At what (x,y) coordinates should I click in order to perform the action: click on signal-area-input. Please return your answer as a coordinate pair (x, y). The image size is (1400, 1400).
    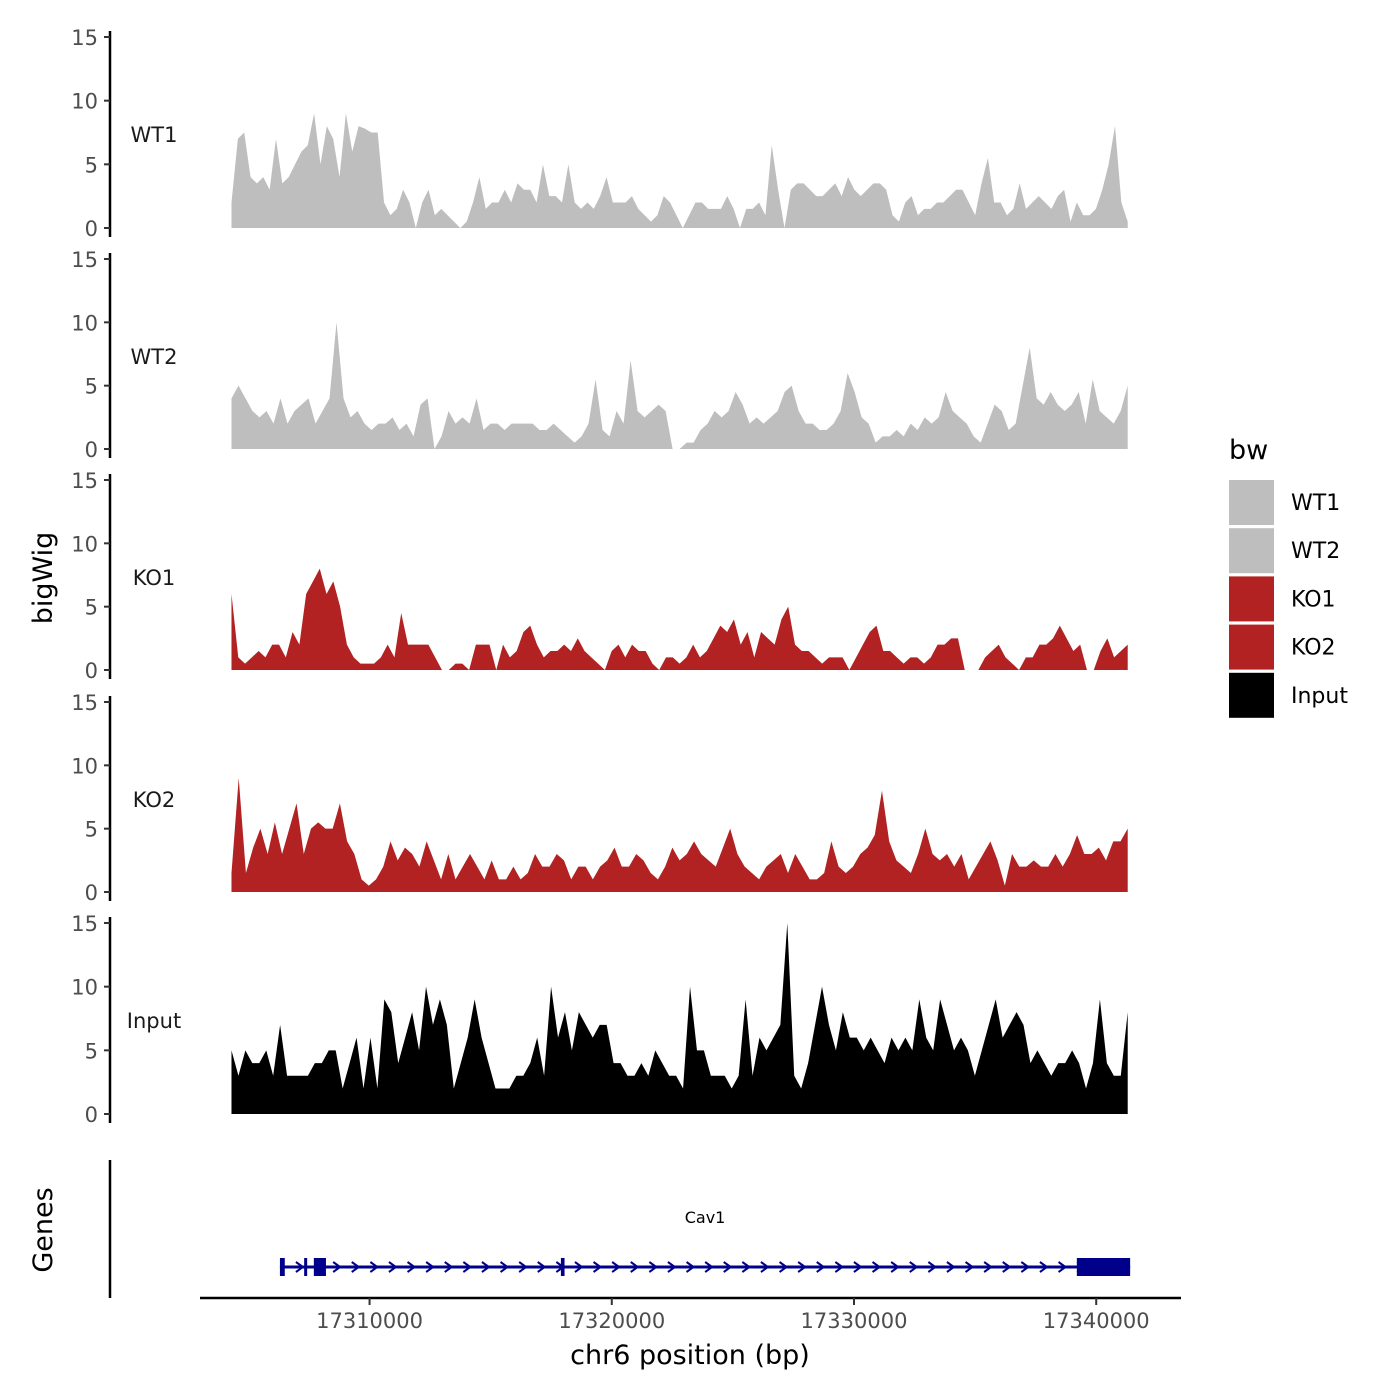
    Looking at the image, I should click on (679, 1018).